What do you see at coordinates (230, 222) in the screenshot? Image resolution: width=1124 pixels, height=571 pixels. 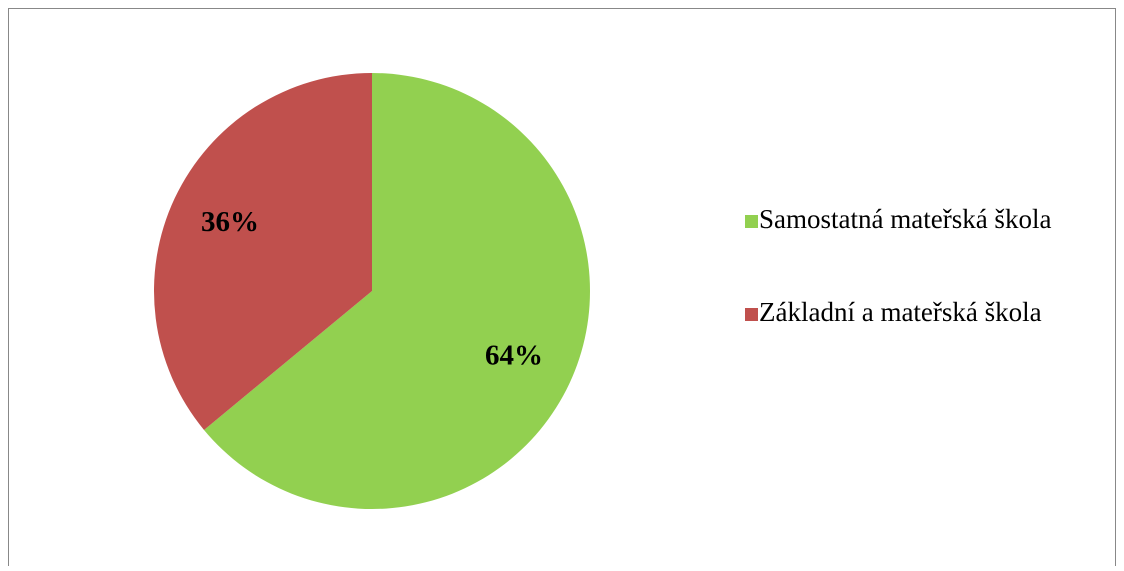 I see `data-label: 36%` at bounding box center [230, 222].